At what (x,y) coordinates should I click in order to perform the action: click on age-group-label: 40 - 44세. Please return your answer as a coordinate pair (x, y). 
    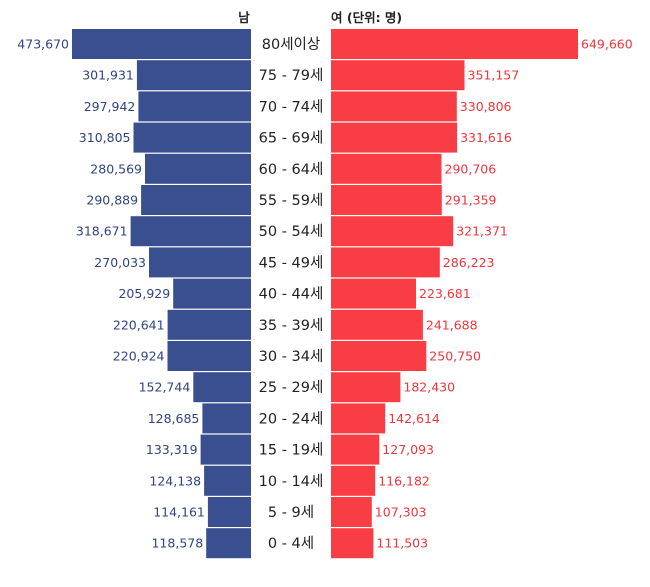
    Looking at the image, I should click on (291, 294).